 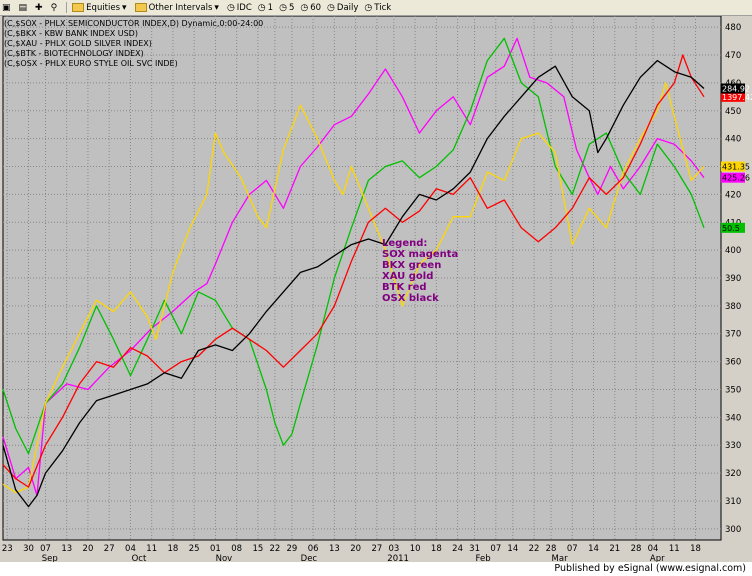 I want to click on x-tick-label: 01, so click(x=215, y=549).